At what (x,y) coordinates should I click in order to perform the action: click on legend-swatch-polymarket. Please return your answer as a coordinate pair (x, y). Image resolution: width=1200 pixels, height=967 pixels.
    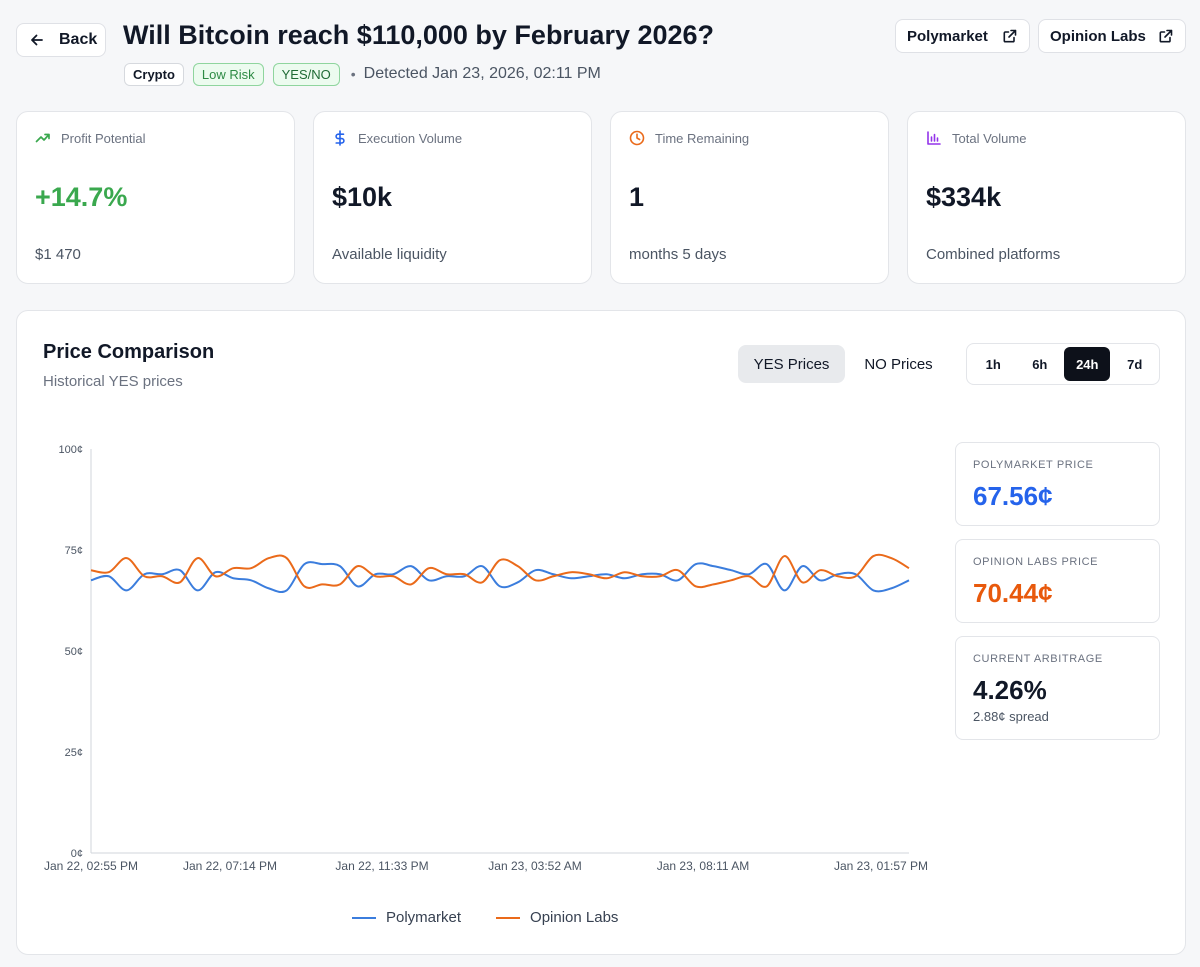
    Looking at the image, I should click on (364, 917).